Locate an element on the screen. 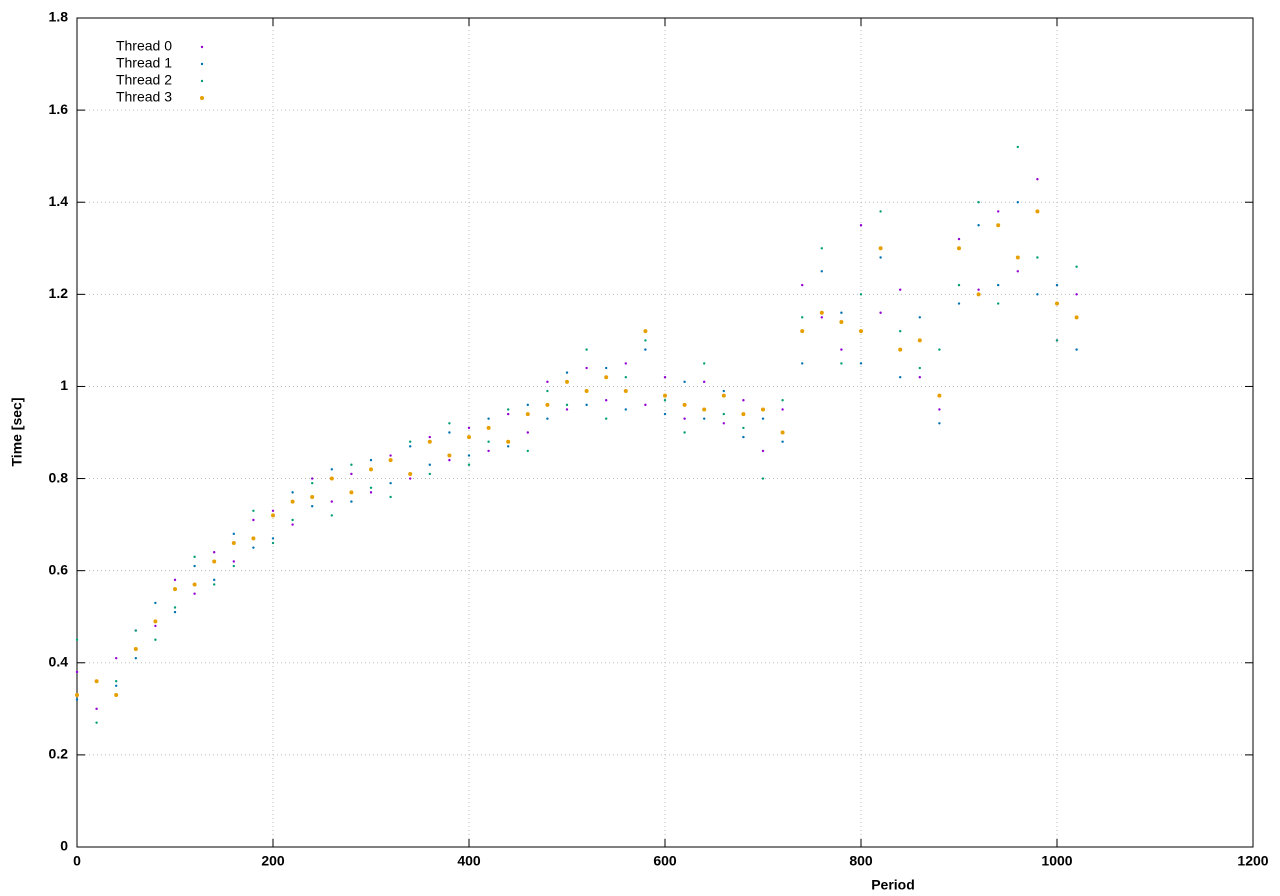  legend-label: Thread 0 is located at coordinates (144, 46).